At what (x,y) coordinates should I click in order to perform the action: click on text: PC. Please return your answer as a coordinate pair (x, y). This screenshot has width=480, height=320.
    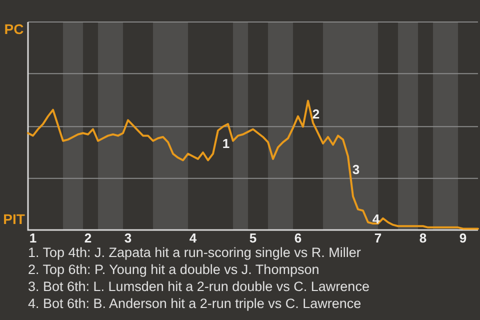
    Looking at the image, I should click on (14, 28).